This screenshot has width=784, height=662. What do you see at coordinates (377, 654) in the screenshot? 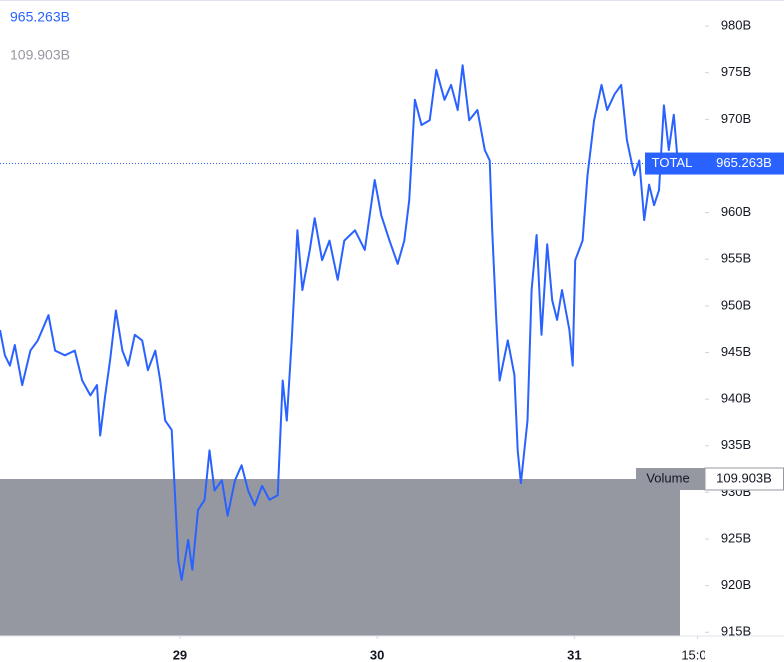
I see `x-tick-label: 30` at bounding box center [377, 654].